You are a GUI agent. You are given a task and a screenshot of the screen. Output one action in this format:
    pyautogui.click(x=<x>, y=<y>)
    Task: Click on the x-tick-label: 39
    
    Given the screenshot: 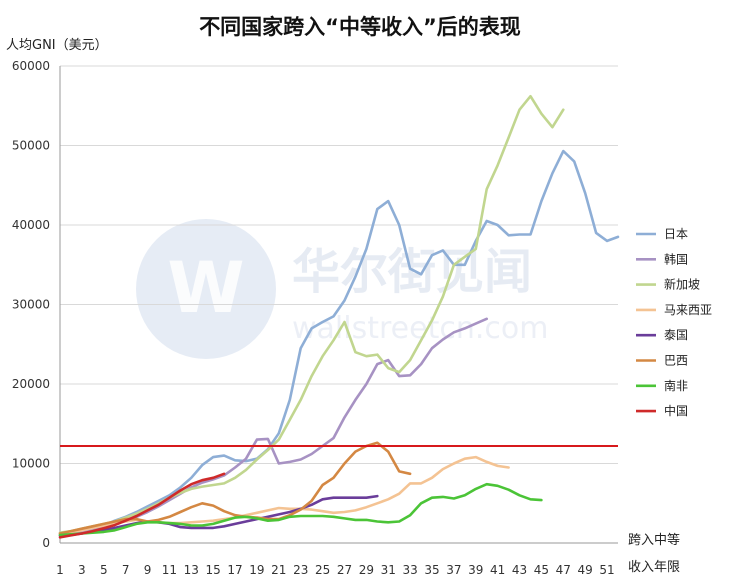 What is the action you would take?
    pyautogui.click(x=475, y=570)
    